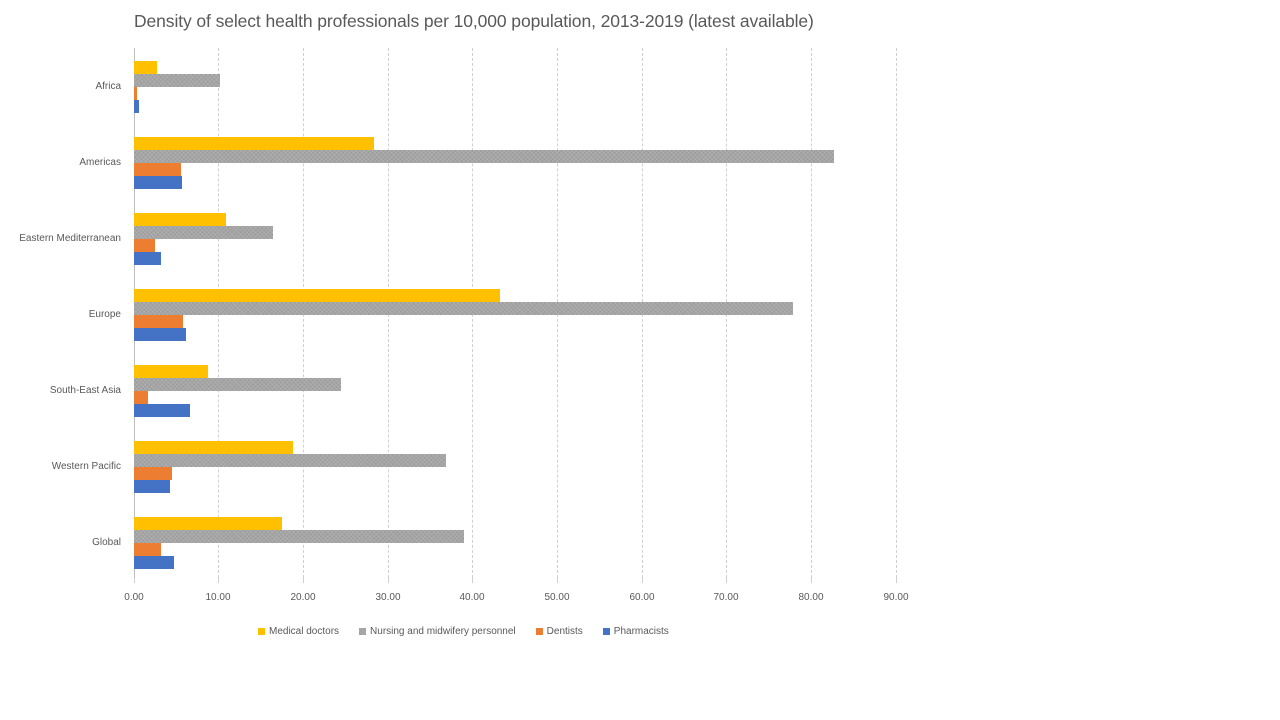 The image size is (1280, 720). I want to click on bar-nursing-and-midwifery-personnel-africa, so click(177, 80).